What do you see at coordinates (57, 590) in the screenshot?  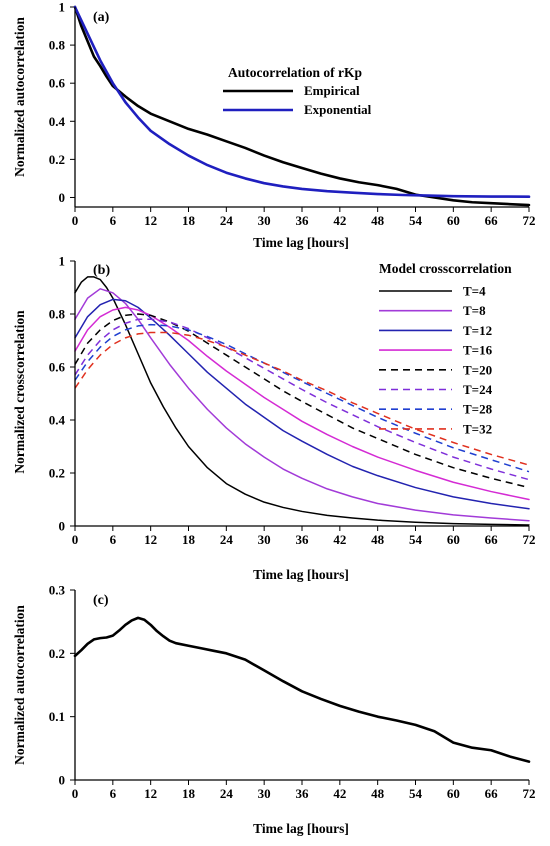 I see `y-tick-label: 0.3` at bounding box center [57, 590].